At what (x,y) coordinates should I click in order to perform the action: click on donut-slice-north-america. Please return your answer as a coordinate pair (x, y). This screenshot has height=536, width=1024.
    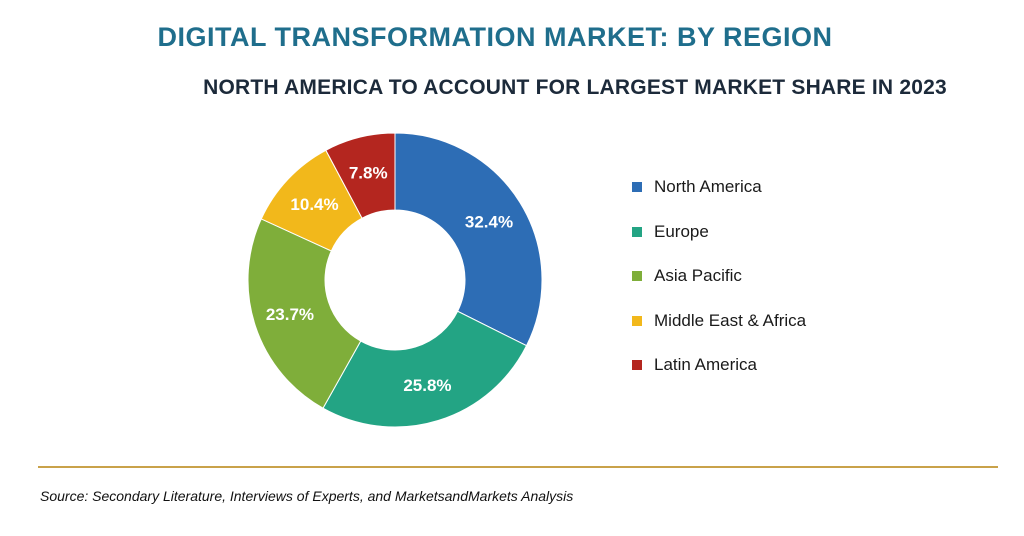
    Looking at the image, I should click on (468, 239).